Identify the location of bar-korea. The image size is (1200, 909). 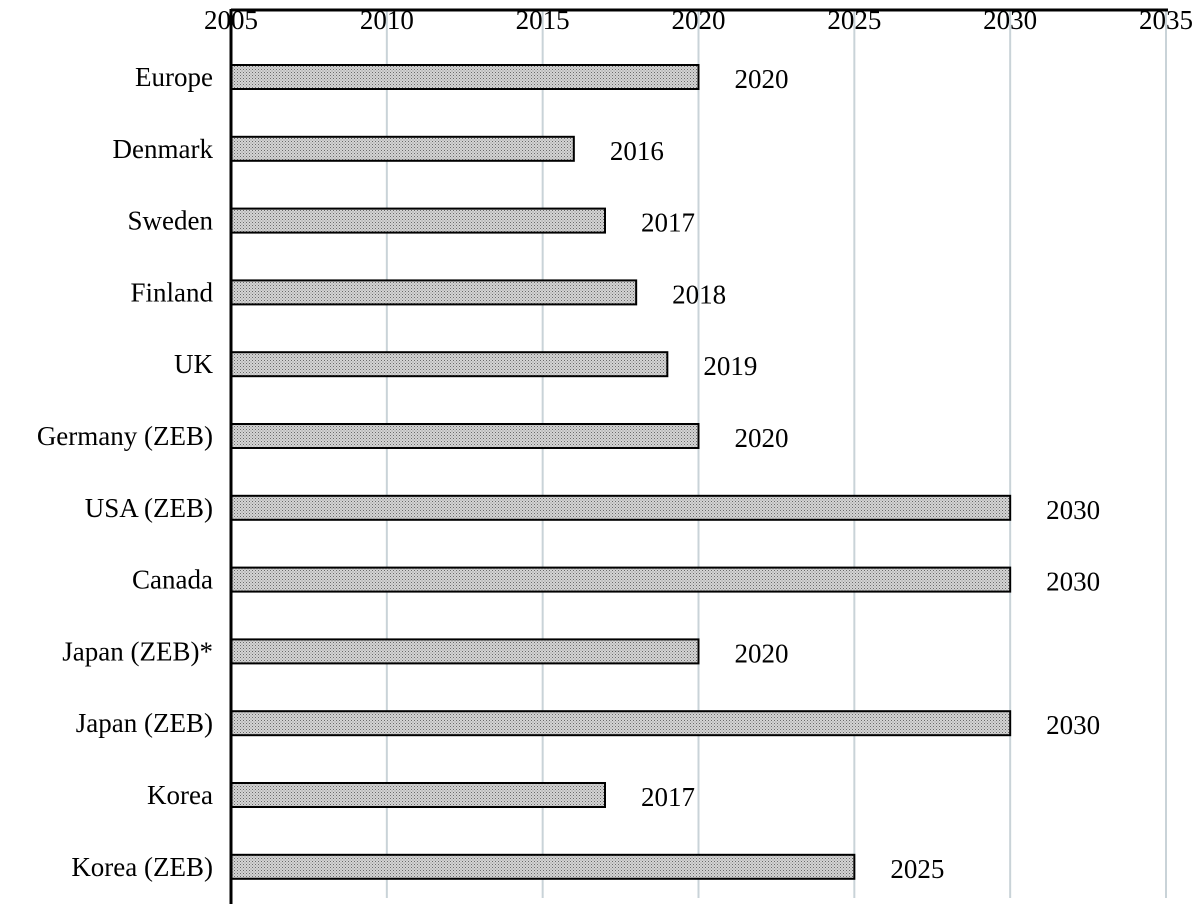
(418, 795).